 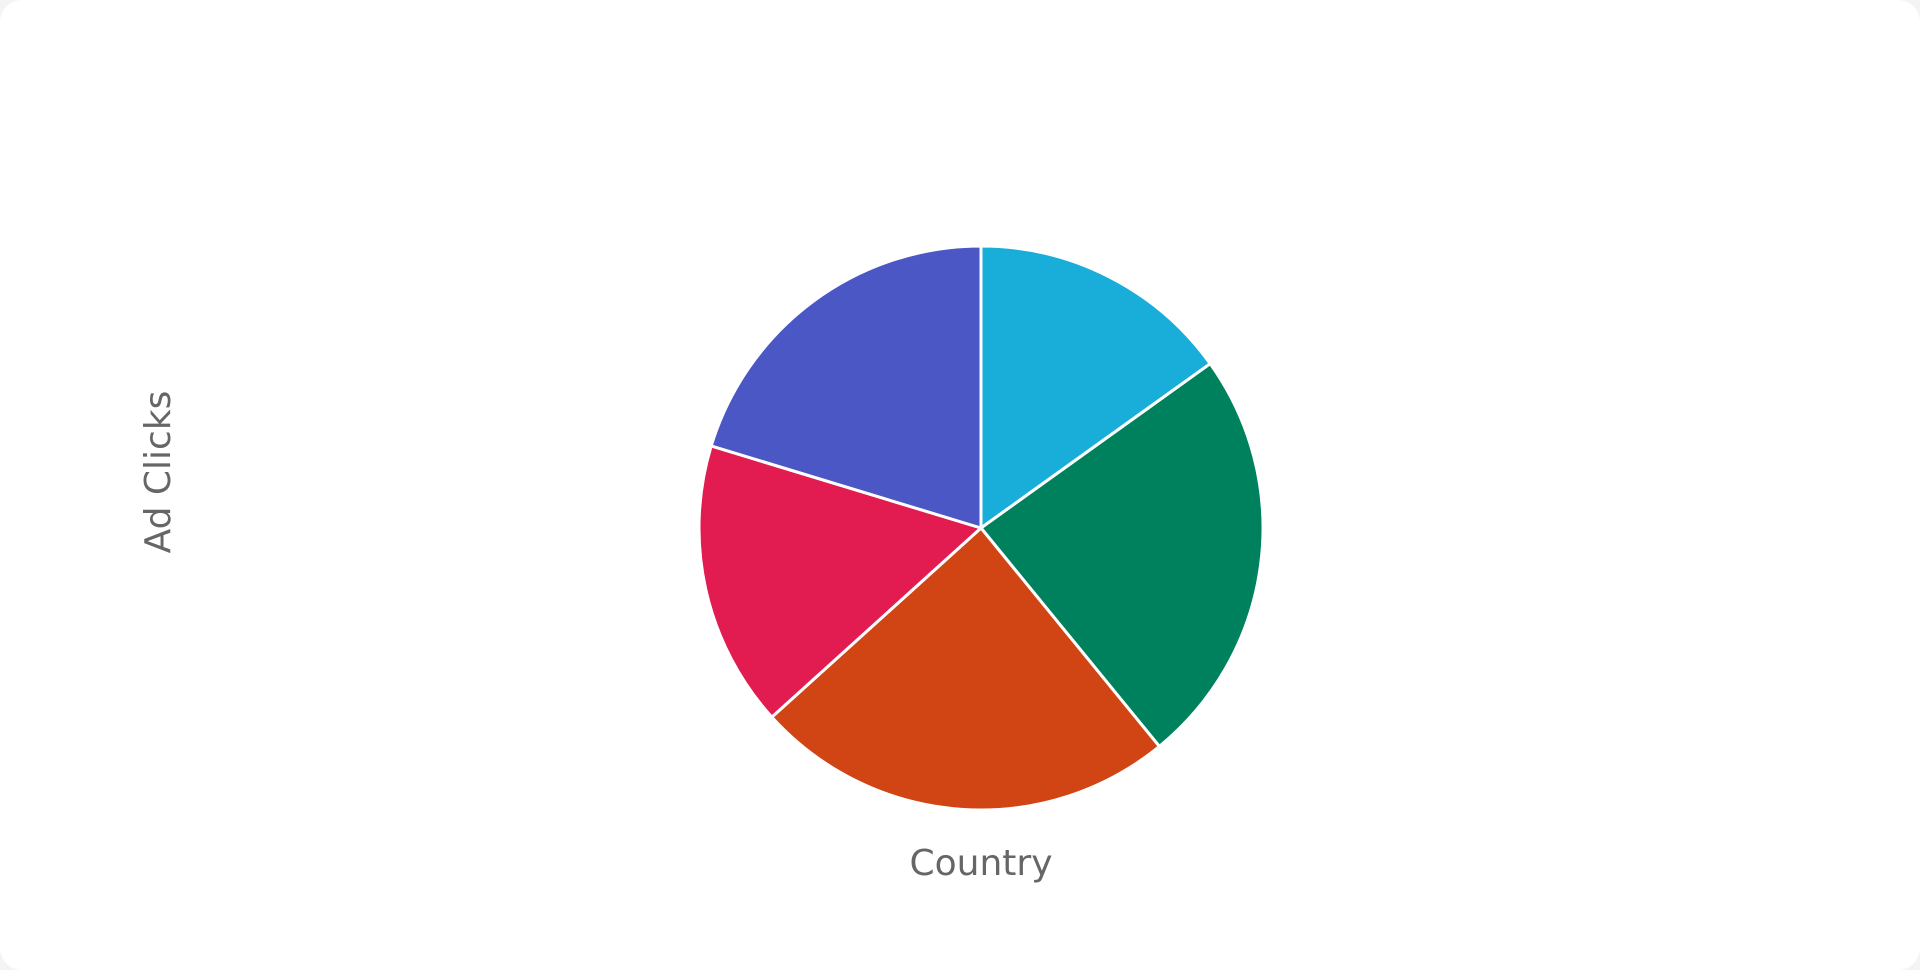 I want to click on x-axis-label: Country, so click(x=980, y=863).